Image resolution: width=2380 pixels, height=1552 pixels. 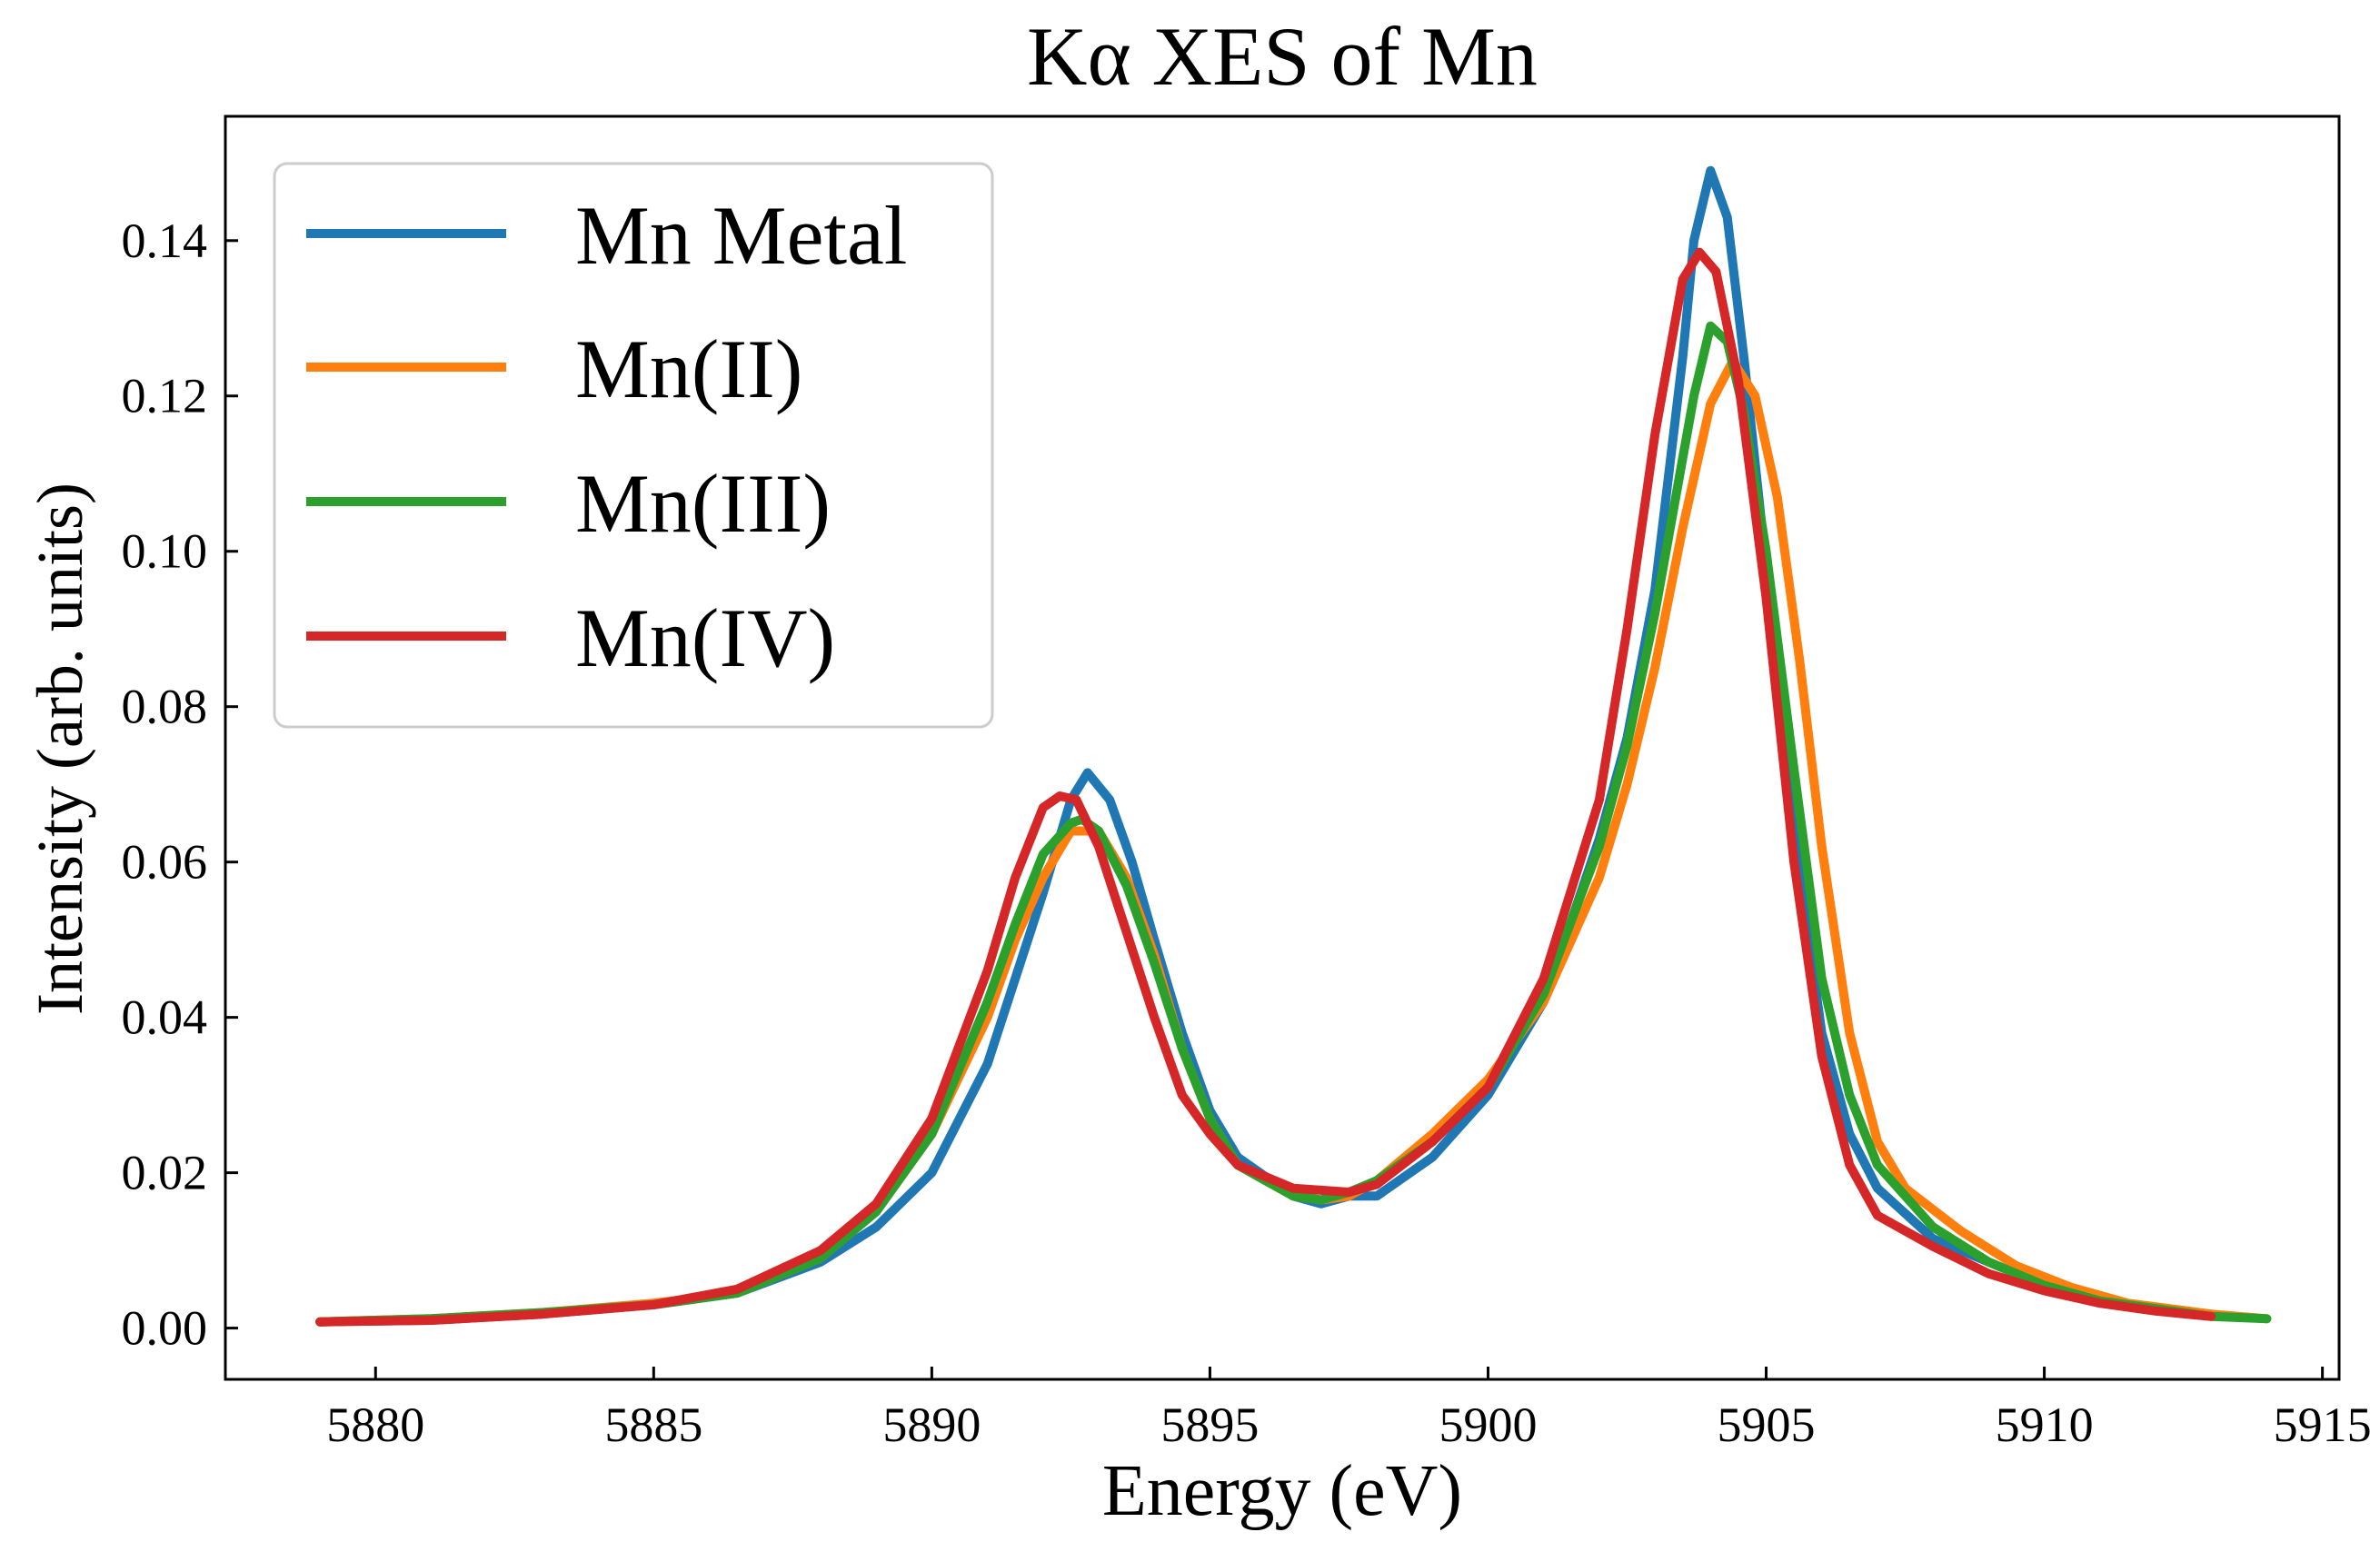 What do you see at coordinates (1488, 1425) in the screenshot?
I see `x-tick-label: 5900` at bounding box center [1488, 1425].